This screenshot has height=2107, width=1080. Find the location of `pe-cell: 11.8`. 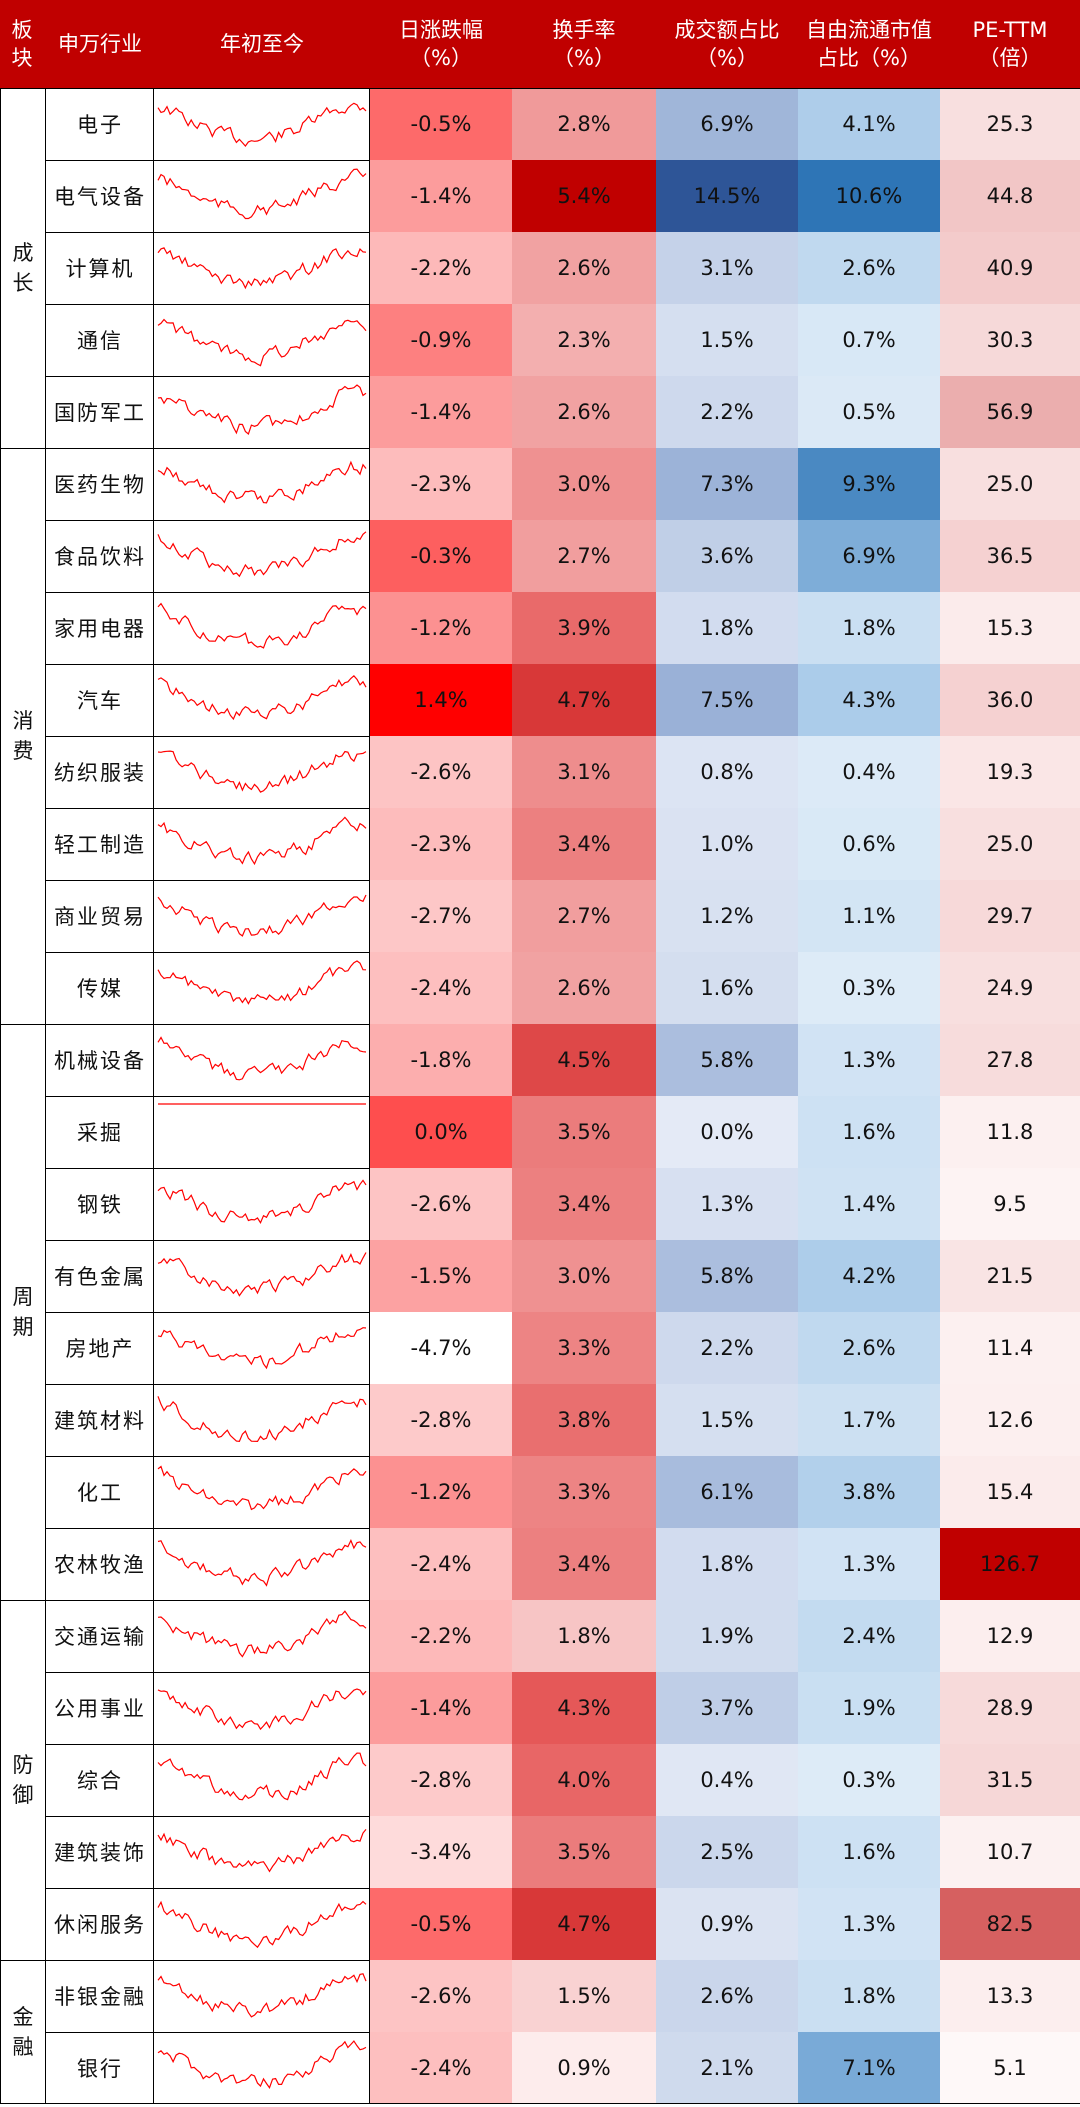

pe-cell: 11.8 is located at coordinates (1010, 1132).